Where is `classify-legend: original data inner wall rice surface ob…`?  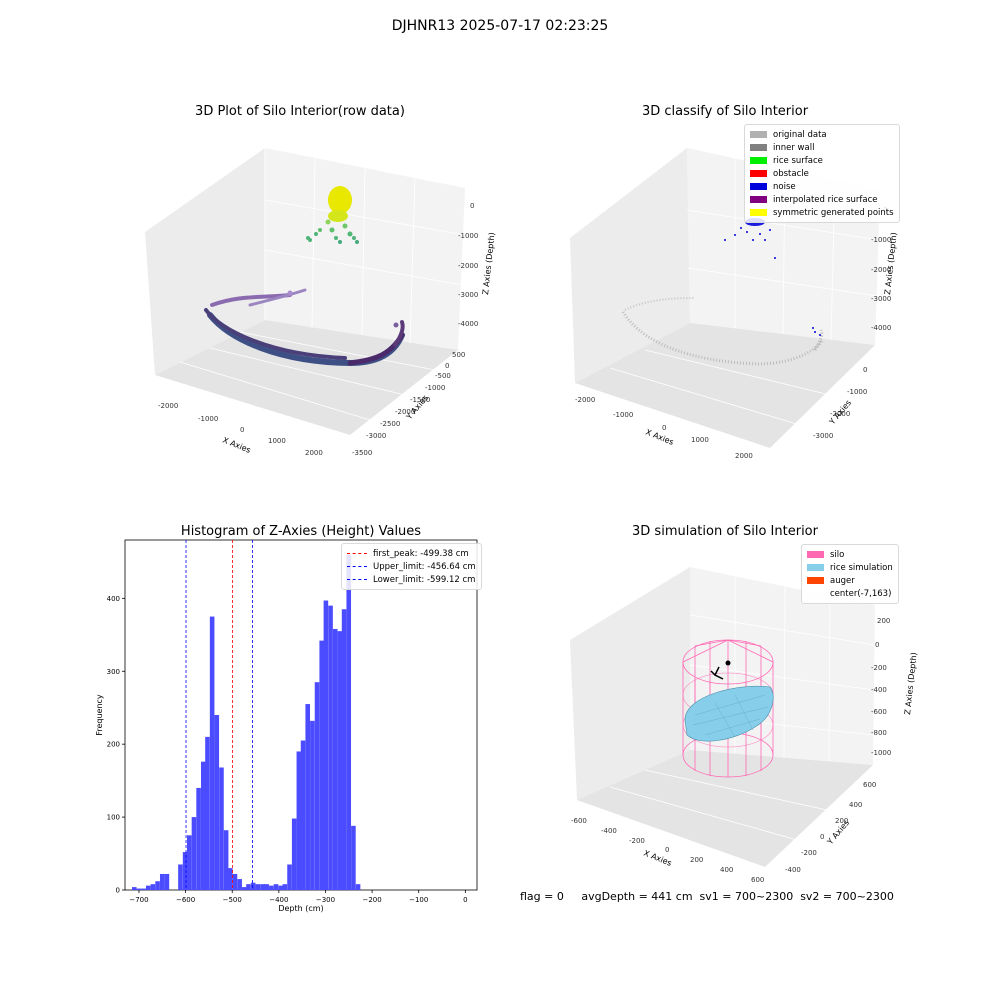
classify-legend: original data inner wall rice surface ob… is located at coordinates (822, 173).